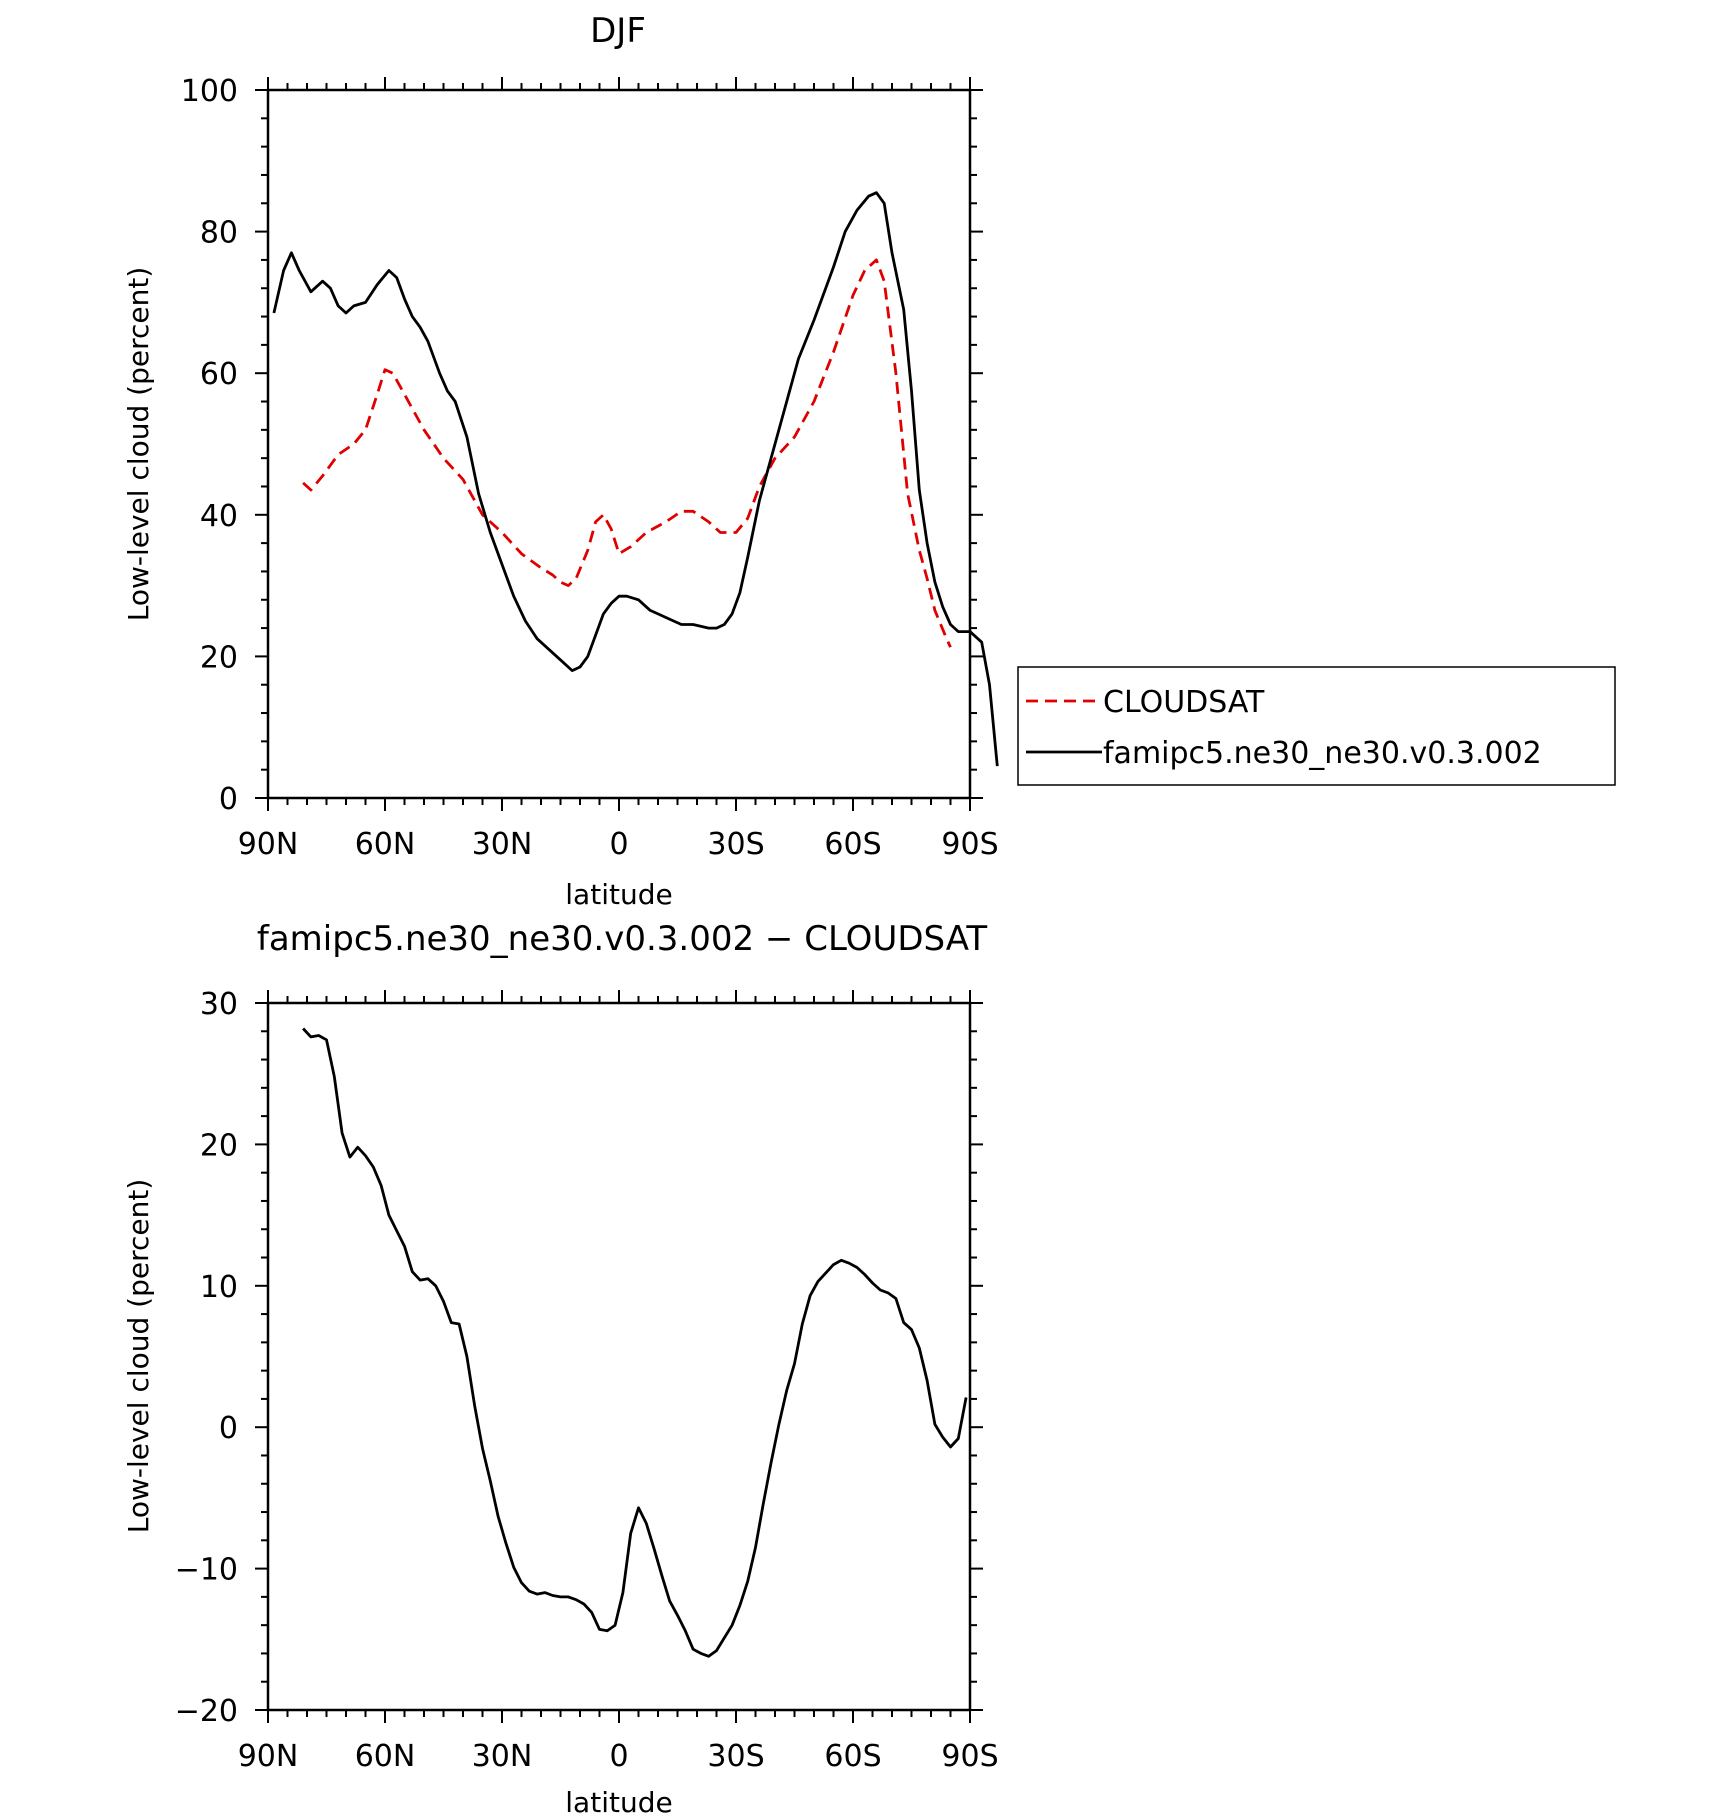  Describe the element at coordinates (385, 844) in the screenshot. I see `top-x-tick-label: 60N` at that location.